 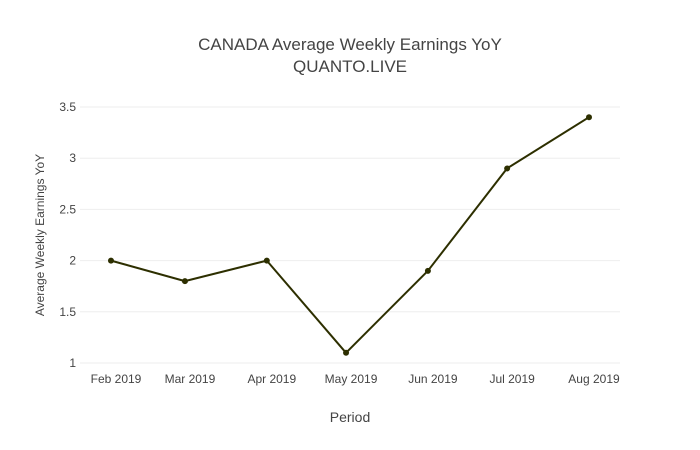 What do you see at coordinates (116, 379) in the screenshot?
I see `x-tick-label: Feb 2019` at bounding box center [116, 379].